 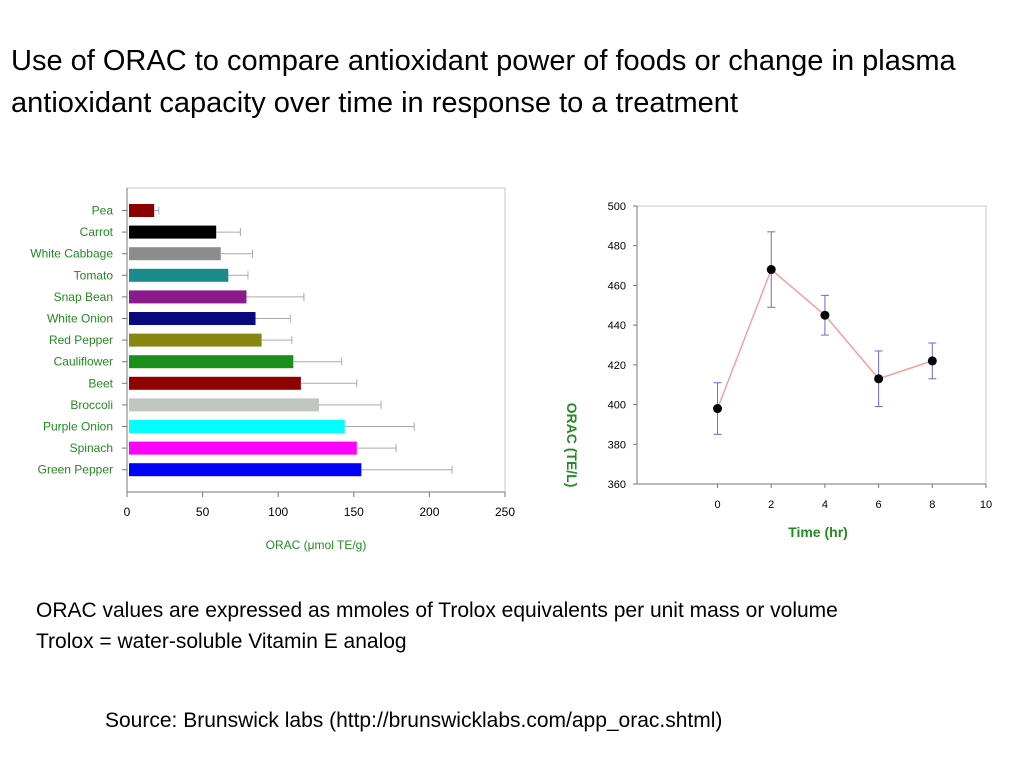 What do you see at coordinates (100, 383) in the screenshot?
I see `bar-category-label: Beet` at bounding box center [100, 383].